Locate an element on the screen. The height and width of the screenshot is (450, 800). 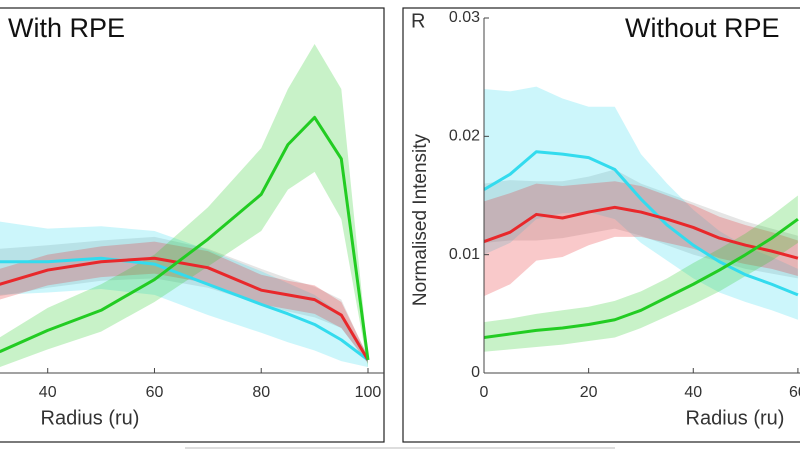
y-tick-label: 0.02 is located at coordinates (464, 136).